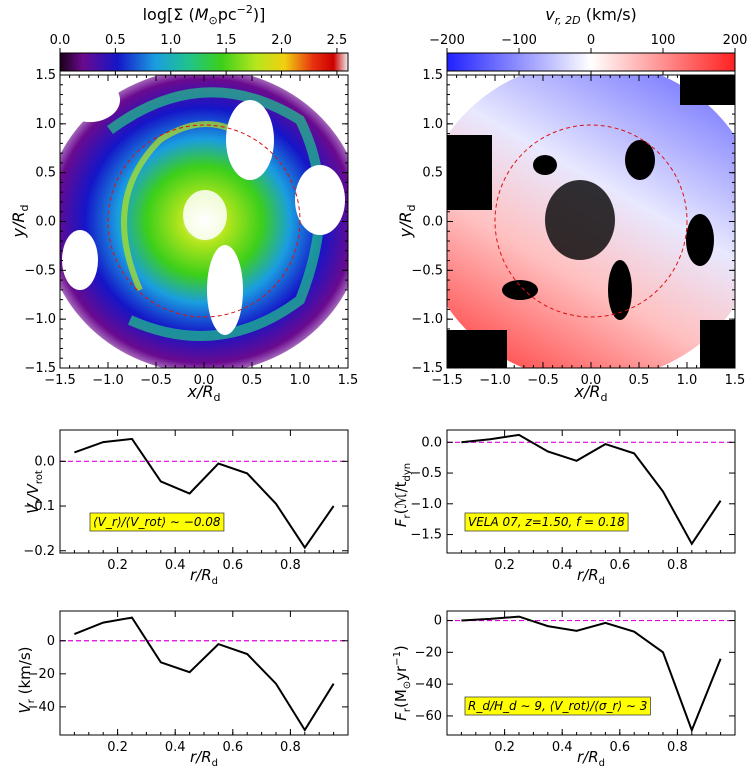 The width and height of the screenshot is (753, 770). I want to click on vr-kms-xlabel: r/Rd, so click(204, 758).